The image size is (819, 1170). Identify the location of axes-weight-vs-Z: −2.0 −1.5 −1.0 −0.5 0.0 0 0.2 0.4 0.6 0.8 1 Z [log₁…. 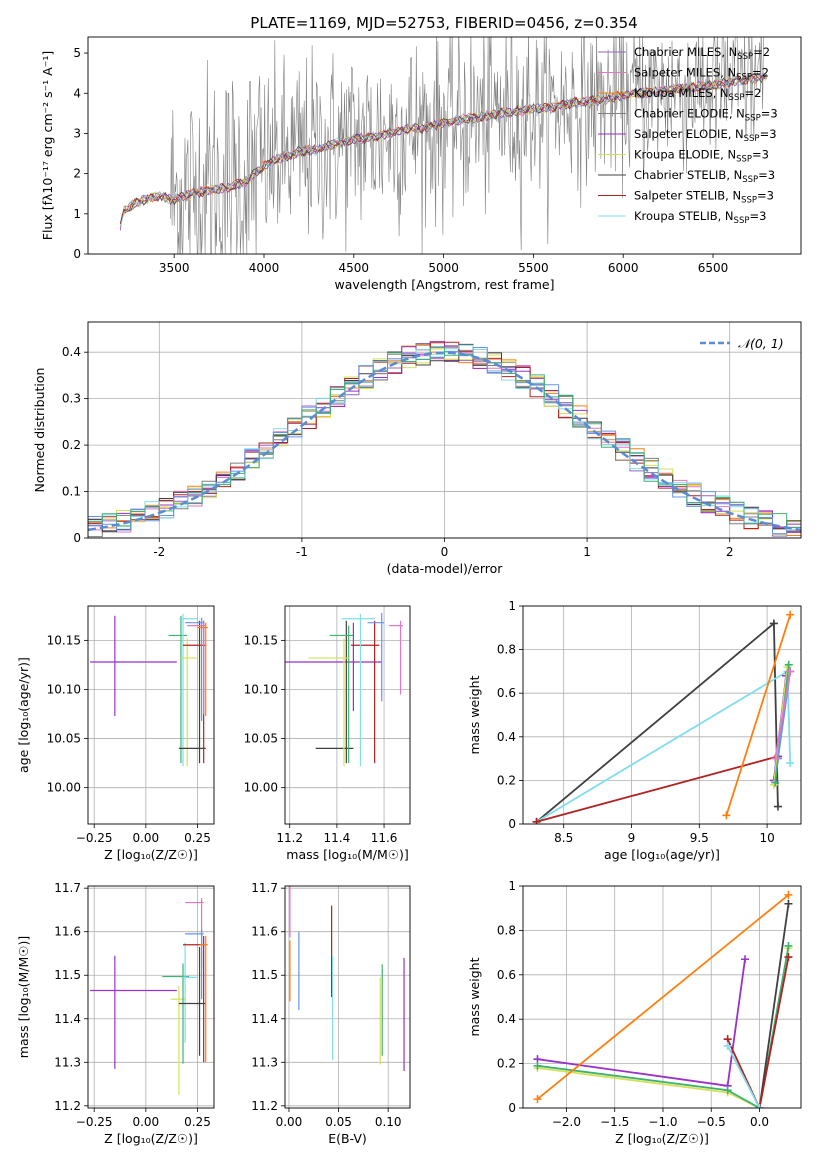
(634, 1012).